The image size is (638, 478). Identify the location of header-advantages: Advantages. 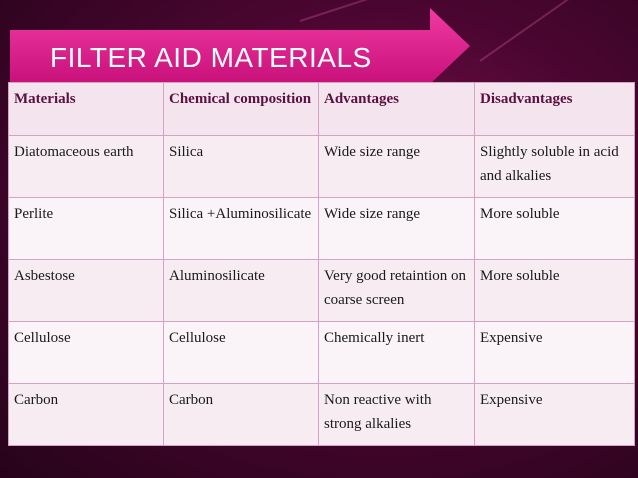
(396, 109).